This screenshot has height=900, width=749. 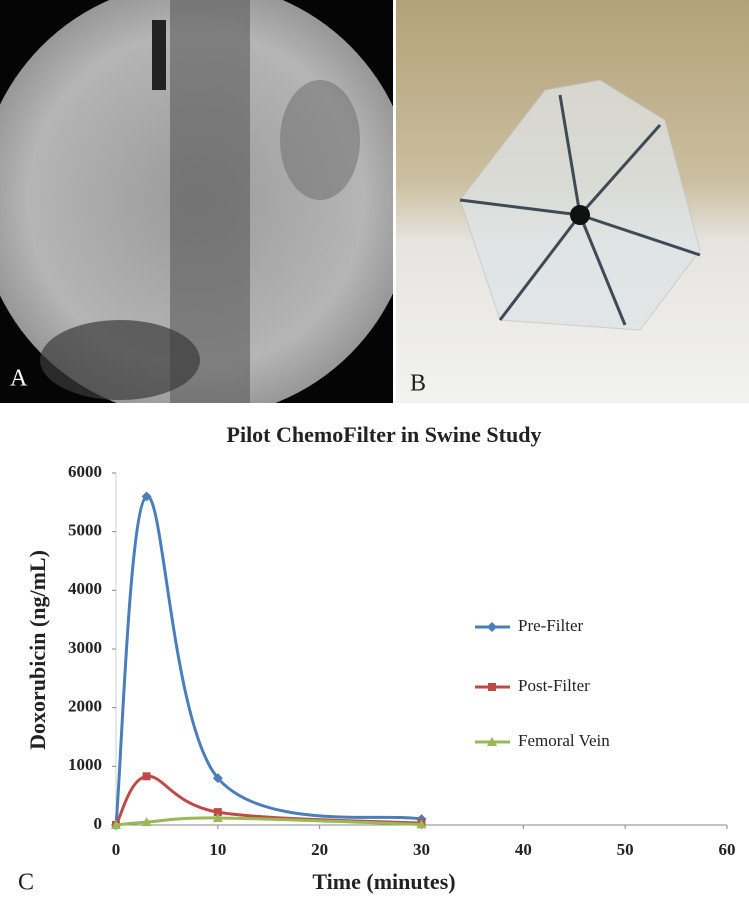 I want to click on panel-label: C, so click(x=26, y=883).